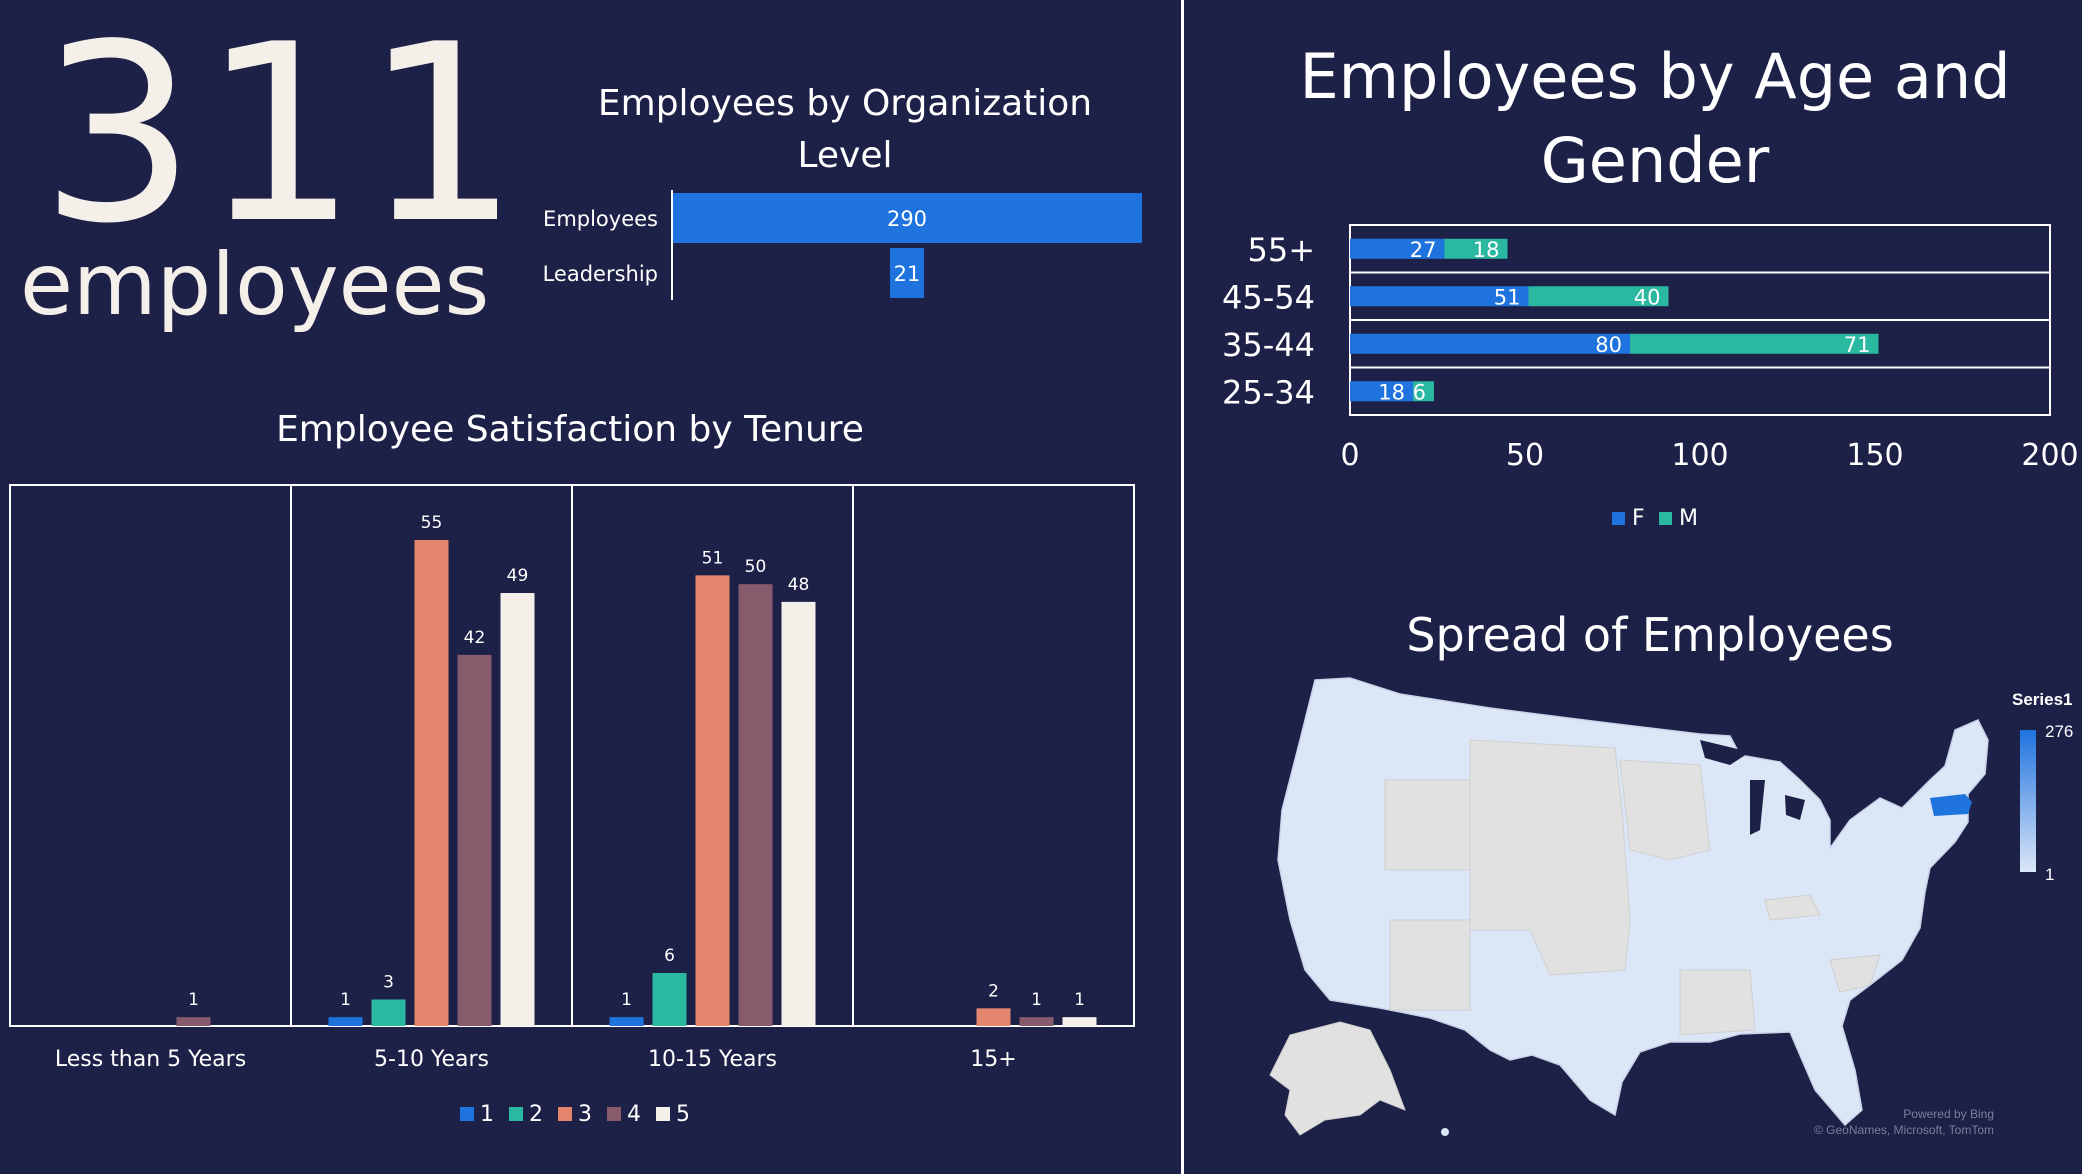 This screenshot has height=1174, width=2082. I want to click on satisfaction-legend-label: 4, so click(634, 1114).